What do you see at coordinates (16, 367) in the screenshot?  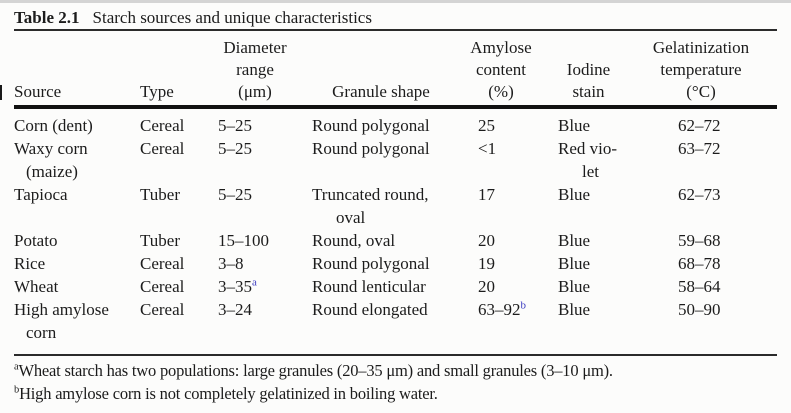 I see `footnote-a-marker: a` at bounding box center [16, 367].